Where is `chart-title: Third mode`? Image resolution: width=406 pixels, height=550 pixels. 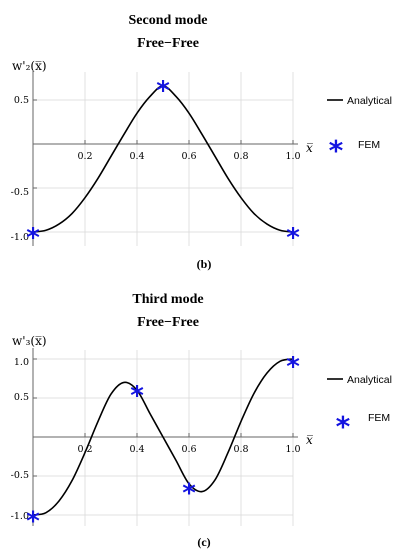
chart-title: Third mode is located at coordinates (167, 299).